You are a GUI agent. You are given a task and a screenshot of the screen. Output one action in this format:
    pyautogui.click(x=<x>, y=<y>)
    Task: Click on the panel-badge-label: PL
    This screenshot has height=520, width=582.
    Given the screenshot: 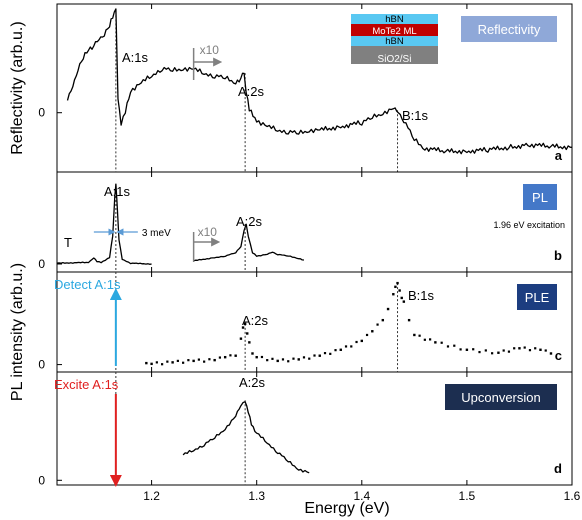 What is the action you would take?
    pyautogui.click(x=540, y=197)
    